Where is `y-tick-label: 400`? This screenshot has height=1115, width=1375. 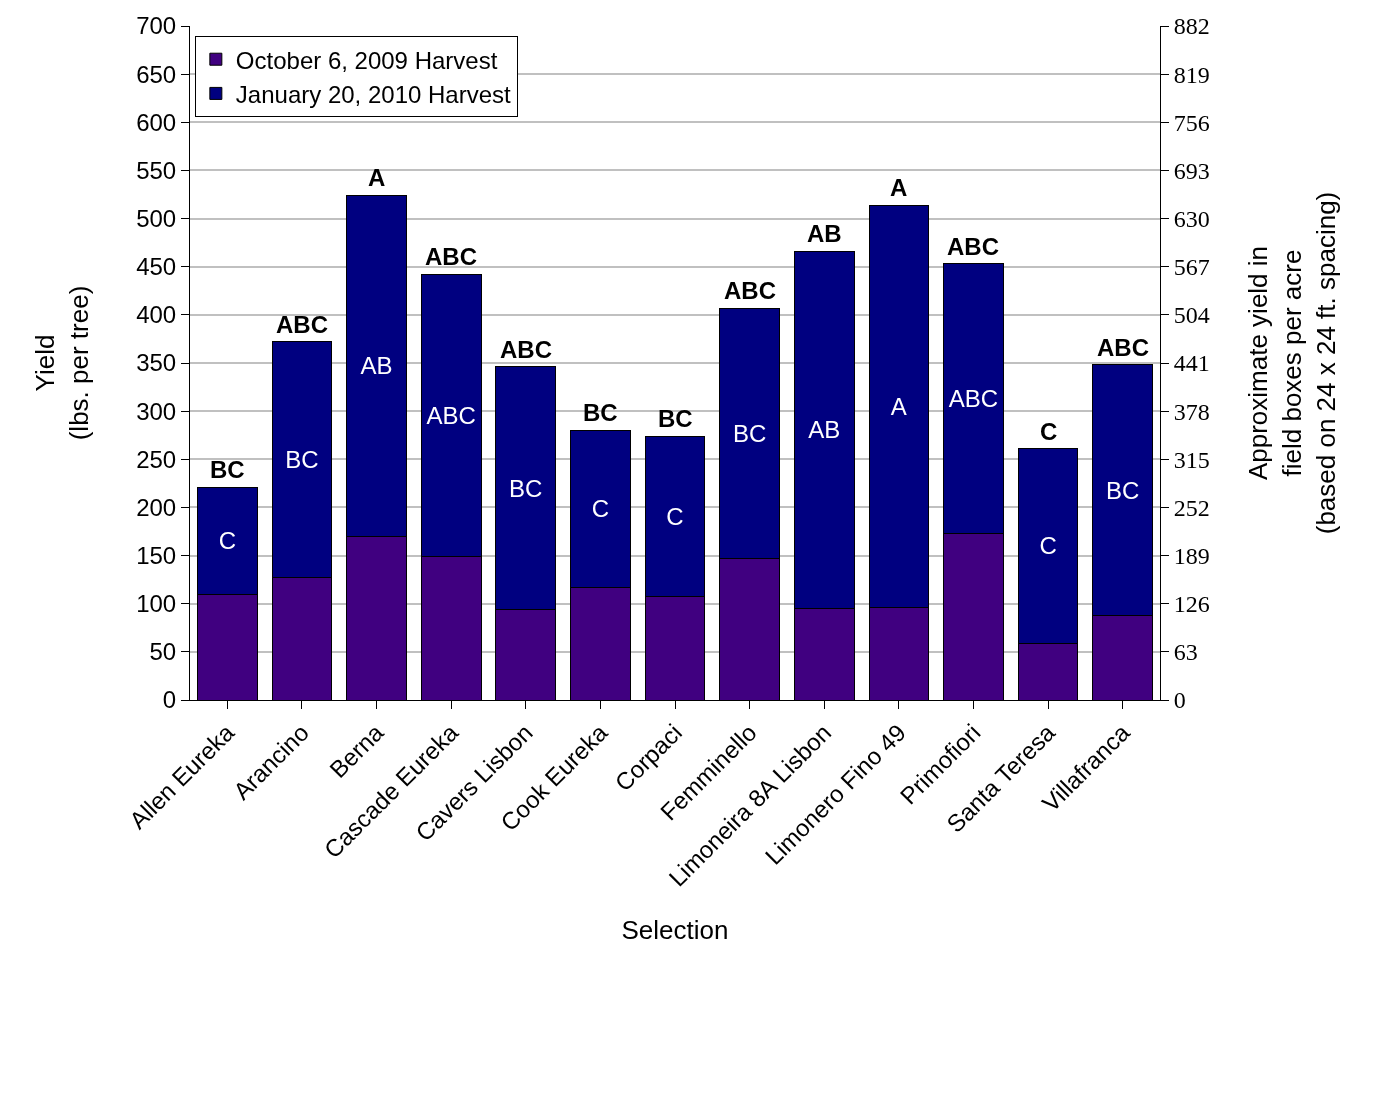
y-tick-label: 400 is located at coordinates (156, 315).